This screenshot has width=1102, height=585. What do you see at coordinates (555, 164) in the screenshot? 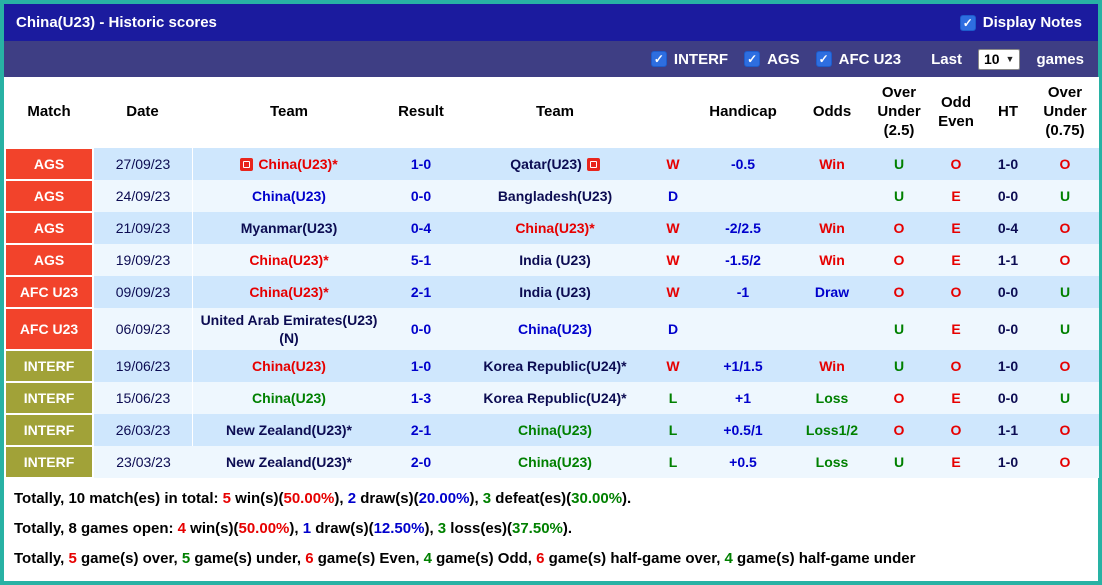
I see `team2-cell: Qatar(U23)` at bounding box center [555, 164].